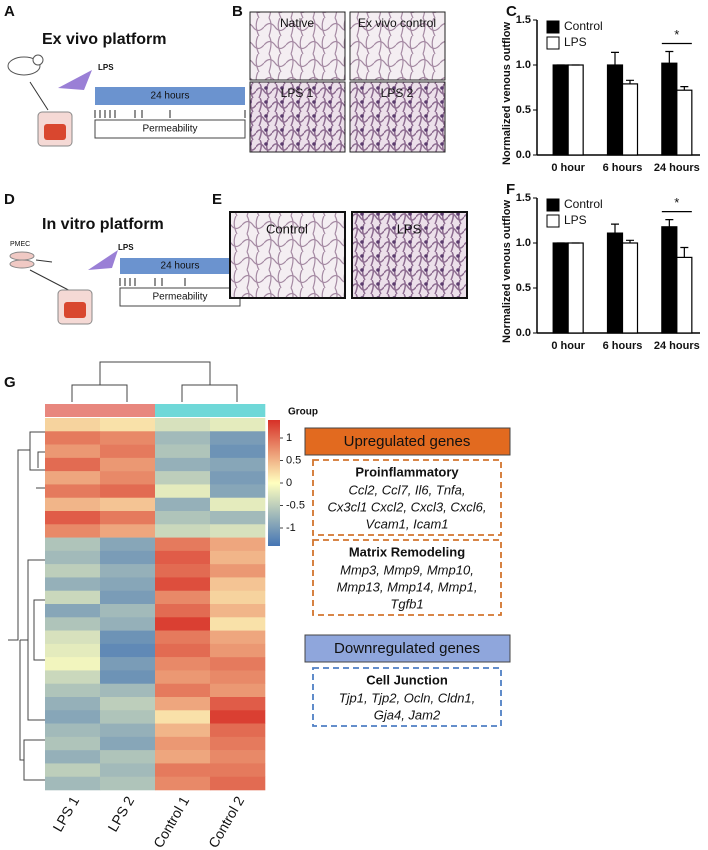 The width and height of the screenshot is (708, 850). Describe the element at coordinates (407, 679) in the screenshot. I see `gene-group-title: Cell Junction` at that location.